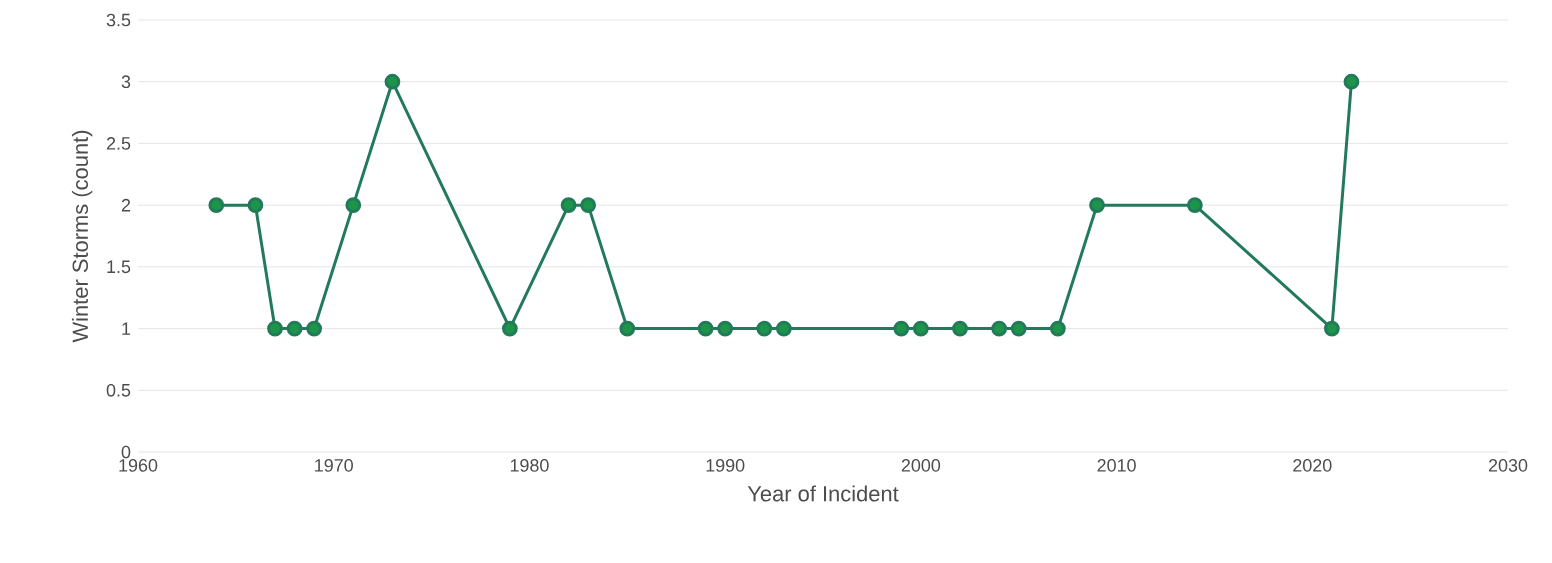 This screenshot has width=1552, height=563. Describe the element at coordinates (118, 390) in the screenshot. I see `y-tick-label: 0.5` at that location.